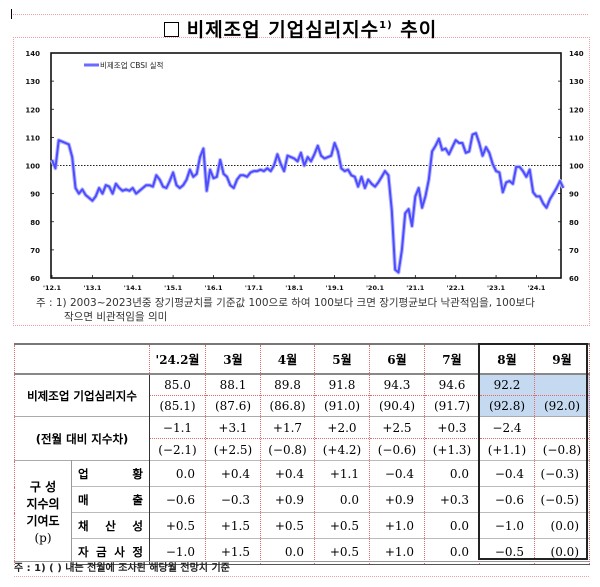 Image resolution: width=600 pixels, height=587 pixels. What do you see at coordinates (173, 288) in the screenshot?
I see `x-tick-label: '15.1` at bounding box center [173, 288].